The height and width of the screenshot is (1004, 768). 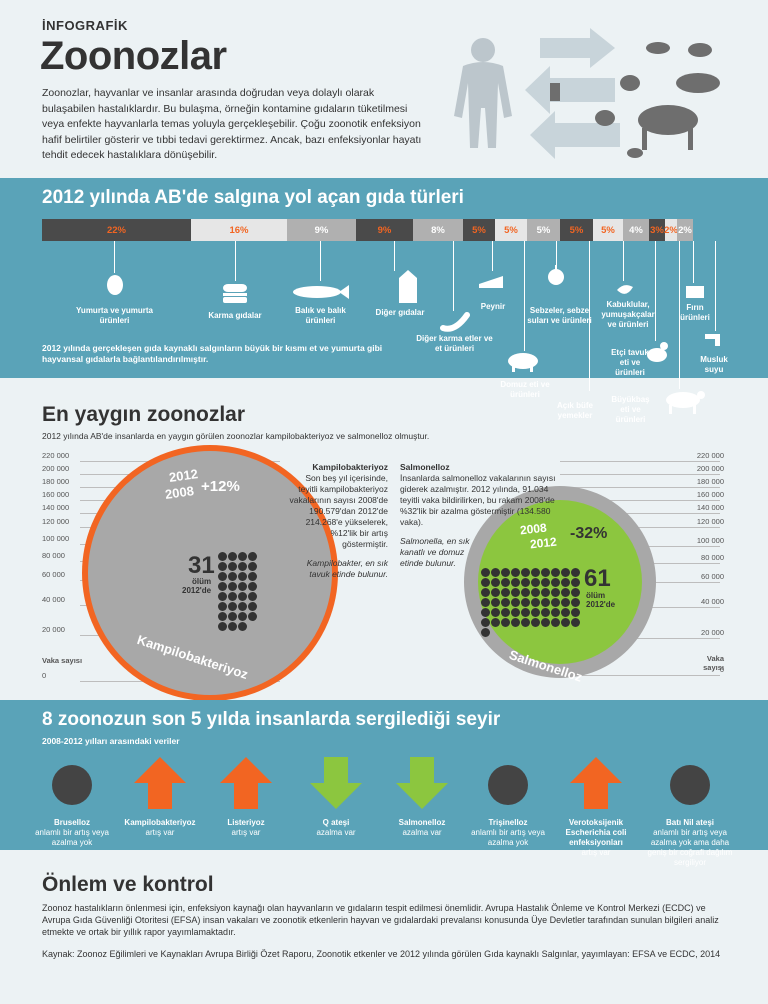 I want to click on salm-death-dots, so click(x=533, y=602).